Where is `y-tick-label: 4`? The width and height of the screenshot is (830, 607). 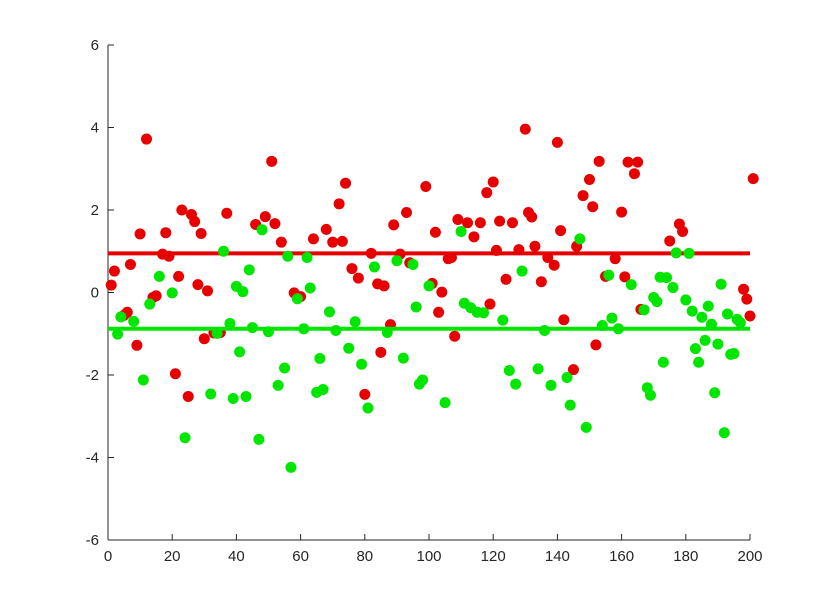
y-tick-label: 4 is located at coordinates (95, 128).